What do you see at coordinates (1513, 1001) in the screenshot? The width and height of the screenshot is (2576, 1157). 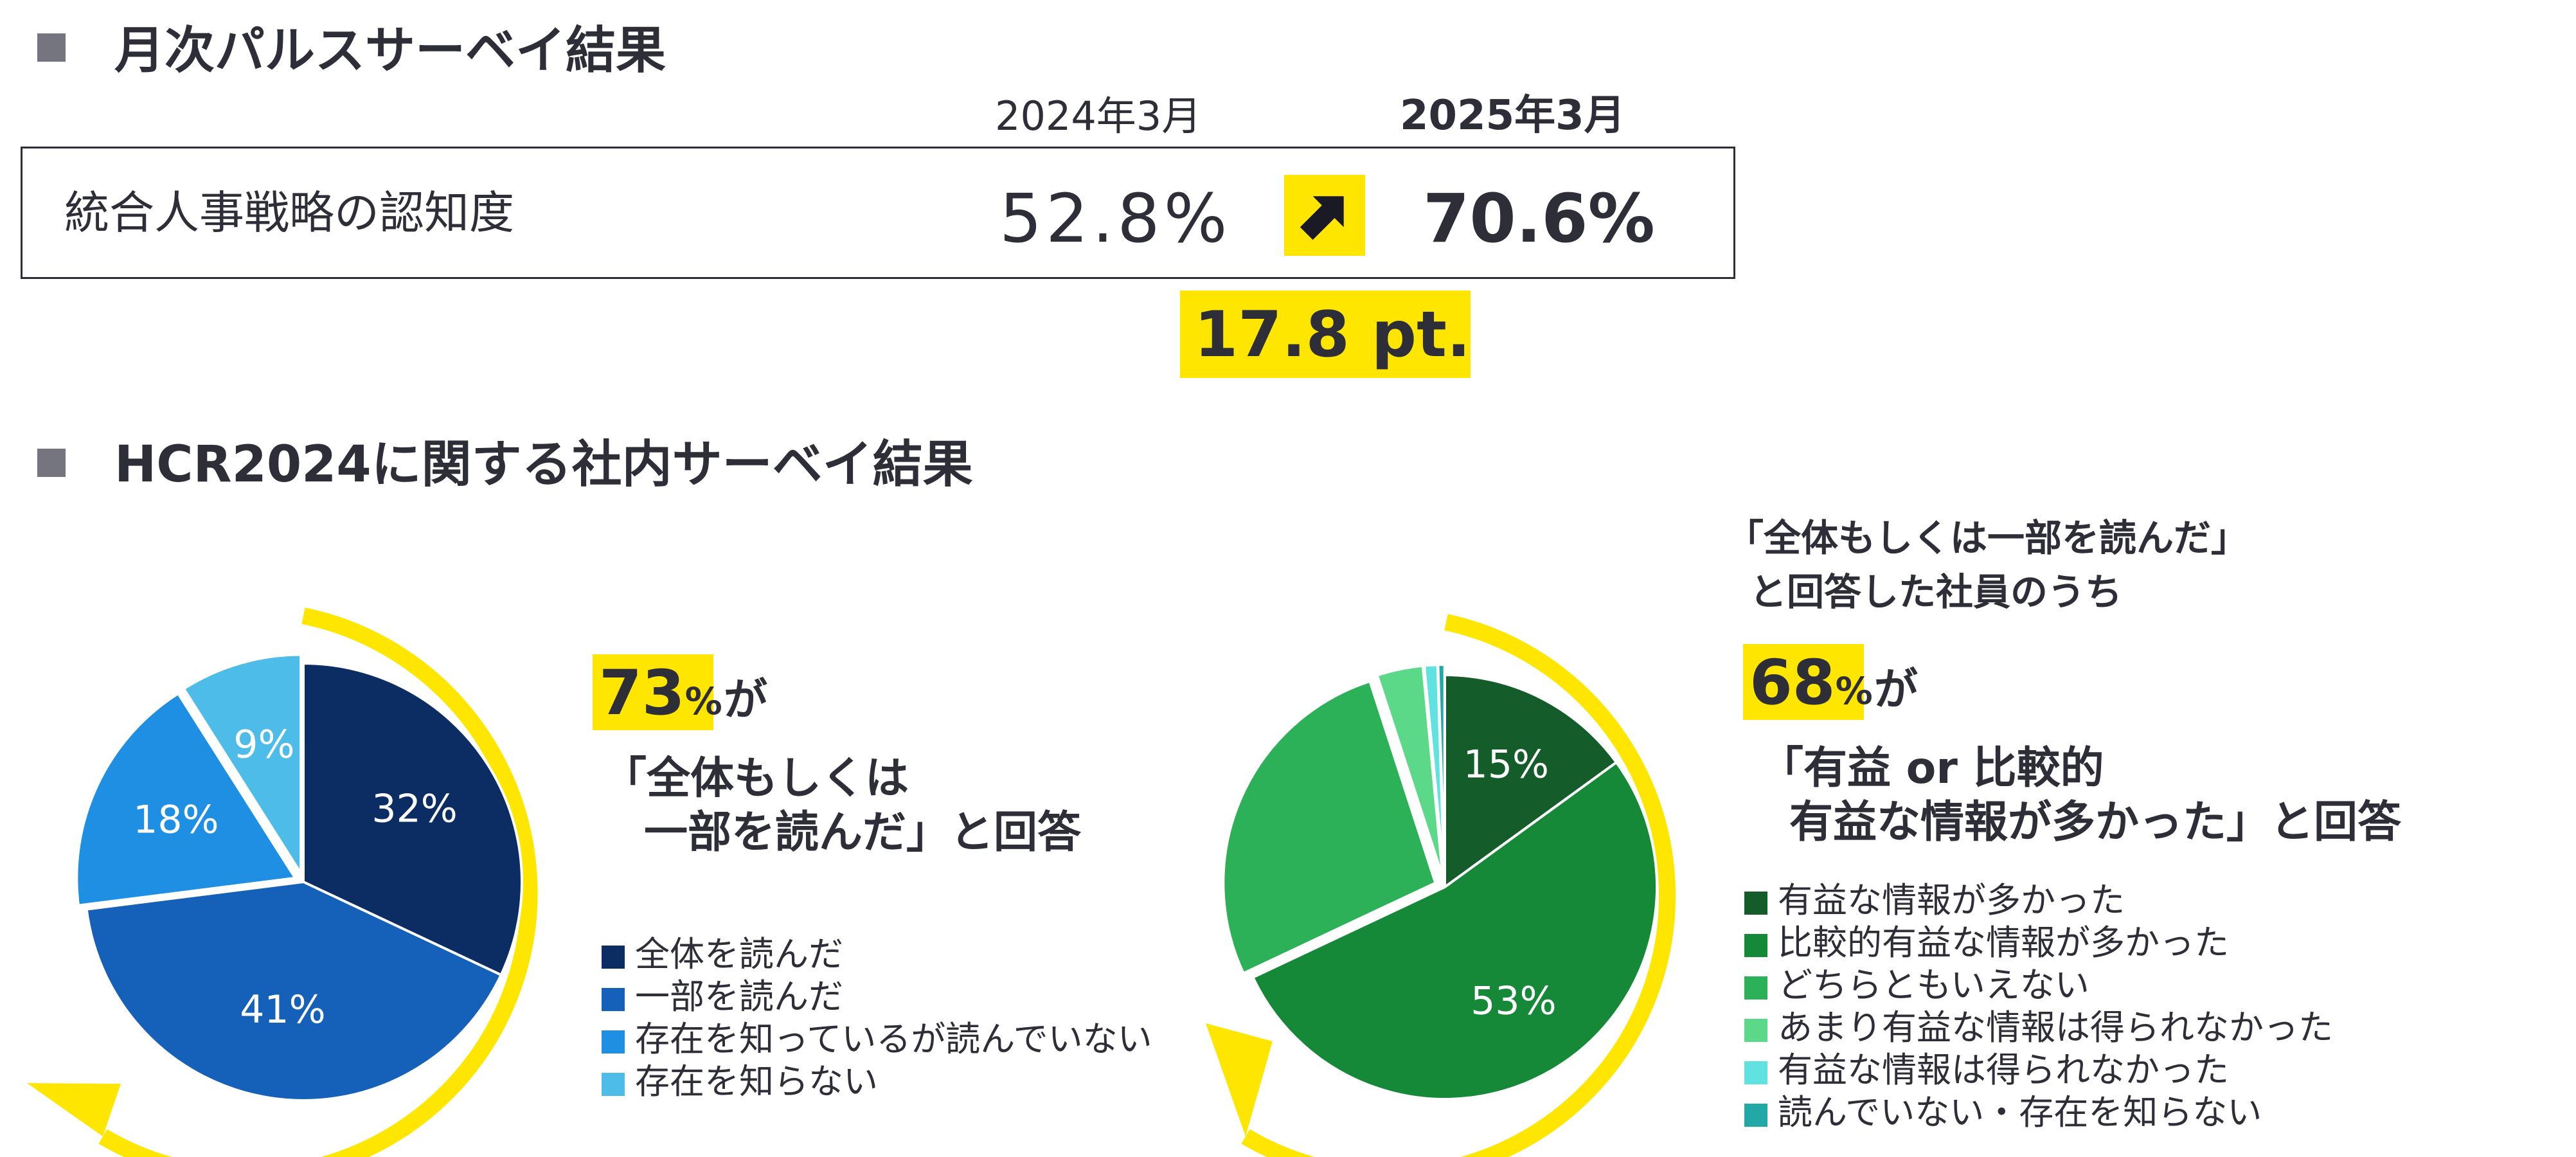 I see `pie-slice-label: 53%` at bounding box center [1513, 1001].